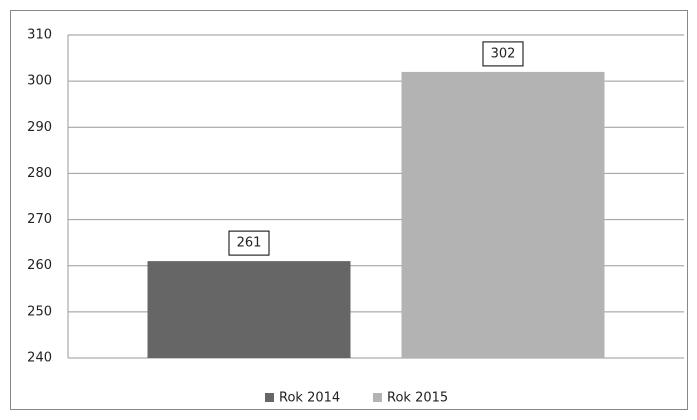 The height and width of the screenshot is (420, 697). Describe the element at coordinates (39, 358) in the screenshot. I see `y-tick-label: 240` at that location.